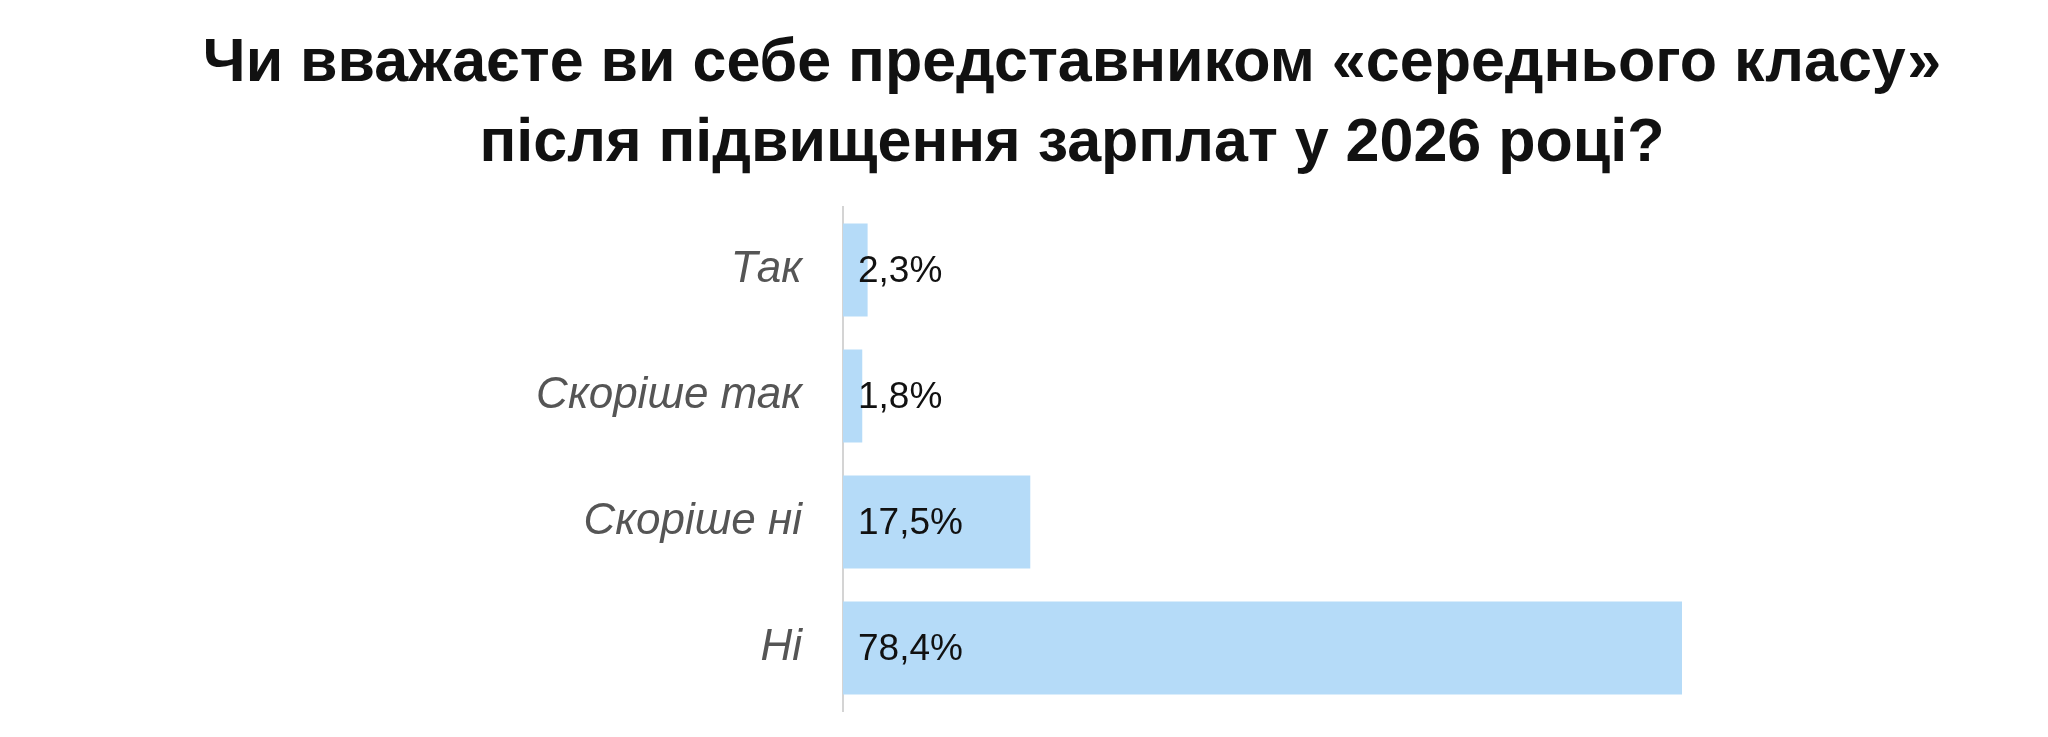 Image resolution: width=2048 pixels, height=737 pixels. What do you see at coordinates (767, 267) in the screenshot?
I see `y-tick-label: Так` at bounding box center [767, 267].